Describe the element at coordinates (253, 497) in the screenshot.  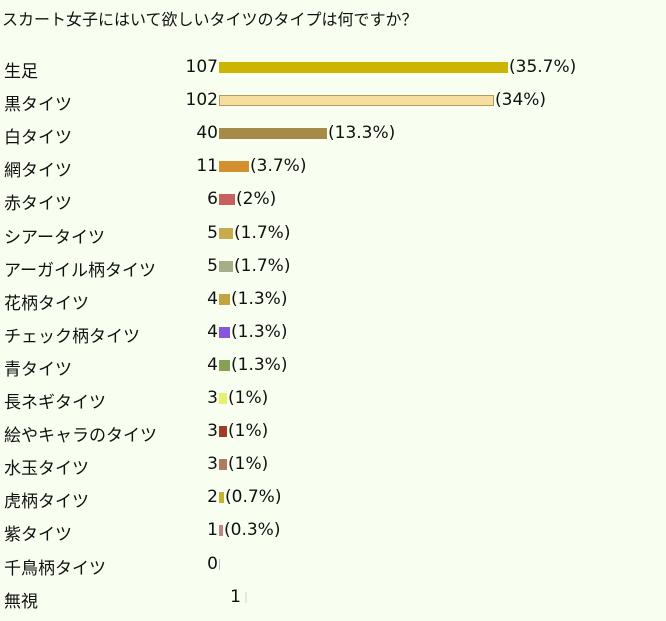
I see `percent-label: (0.7%)` at that location.